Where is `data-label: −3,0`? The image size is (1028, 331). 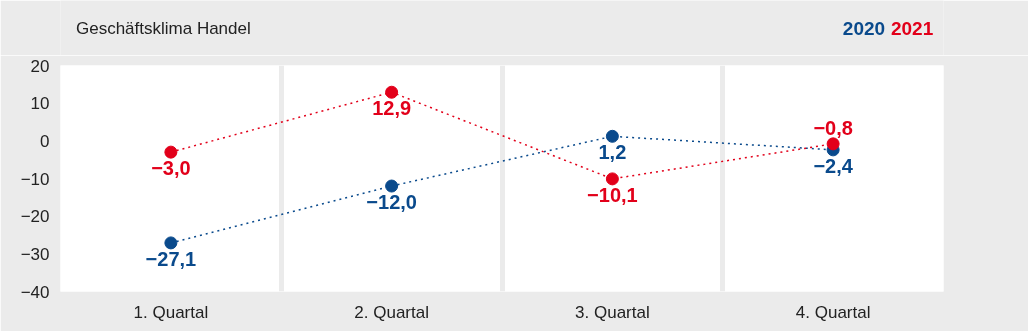
data-label: −3,0 is located at coordinates (171, 168).